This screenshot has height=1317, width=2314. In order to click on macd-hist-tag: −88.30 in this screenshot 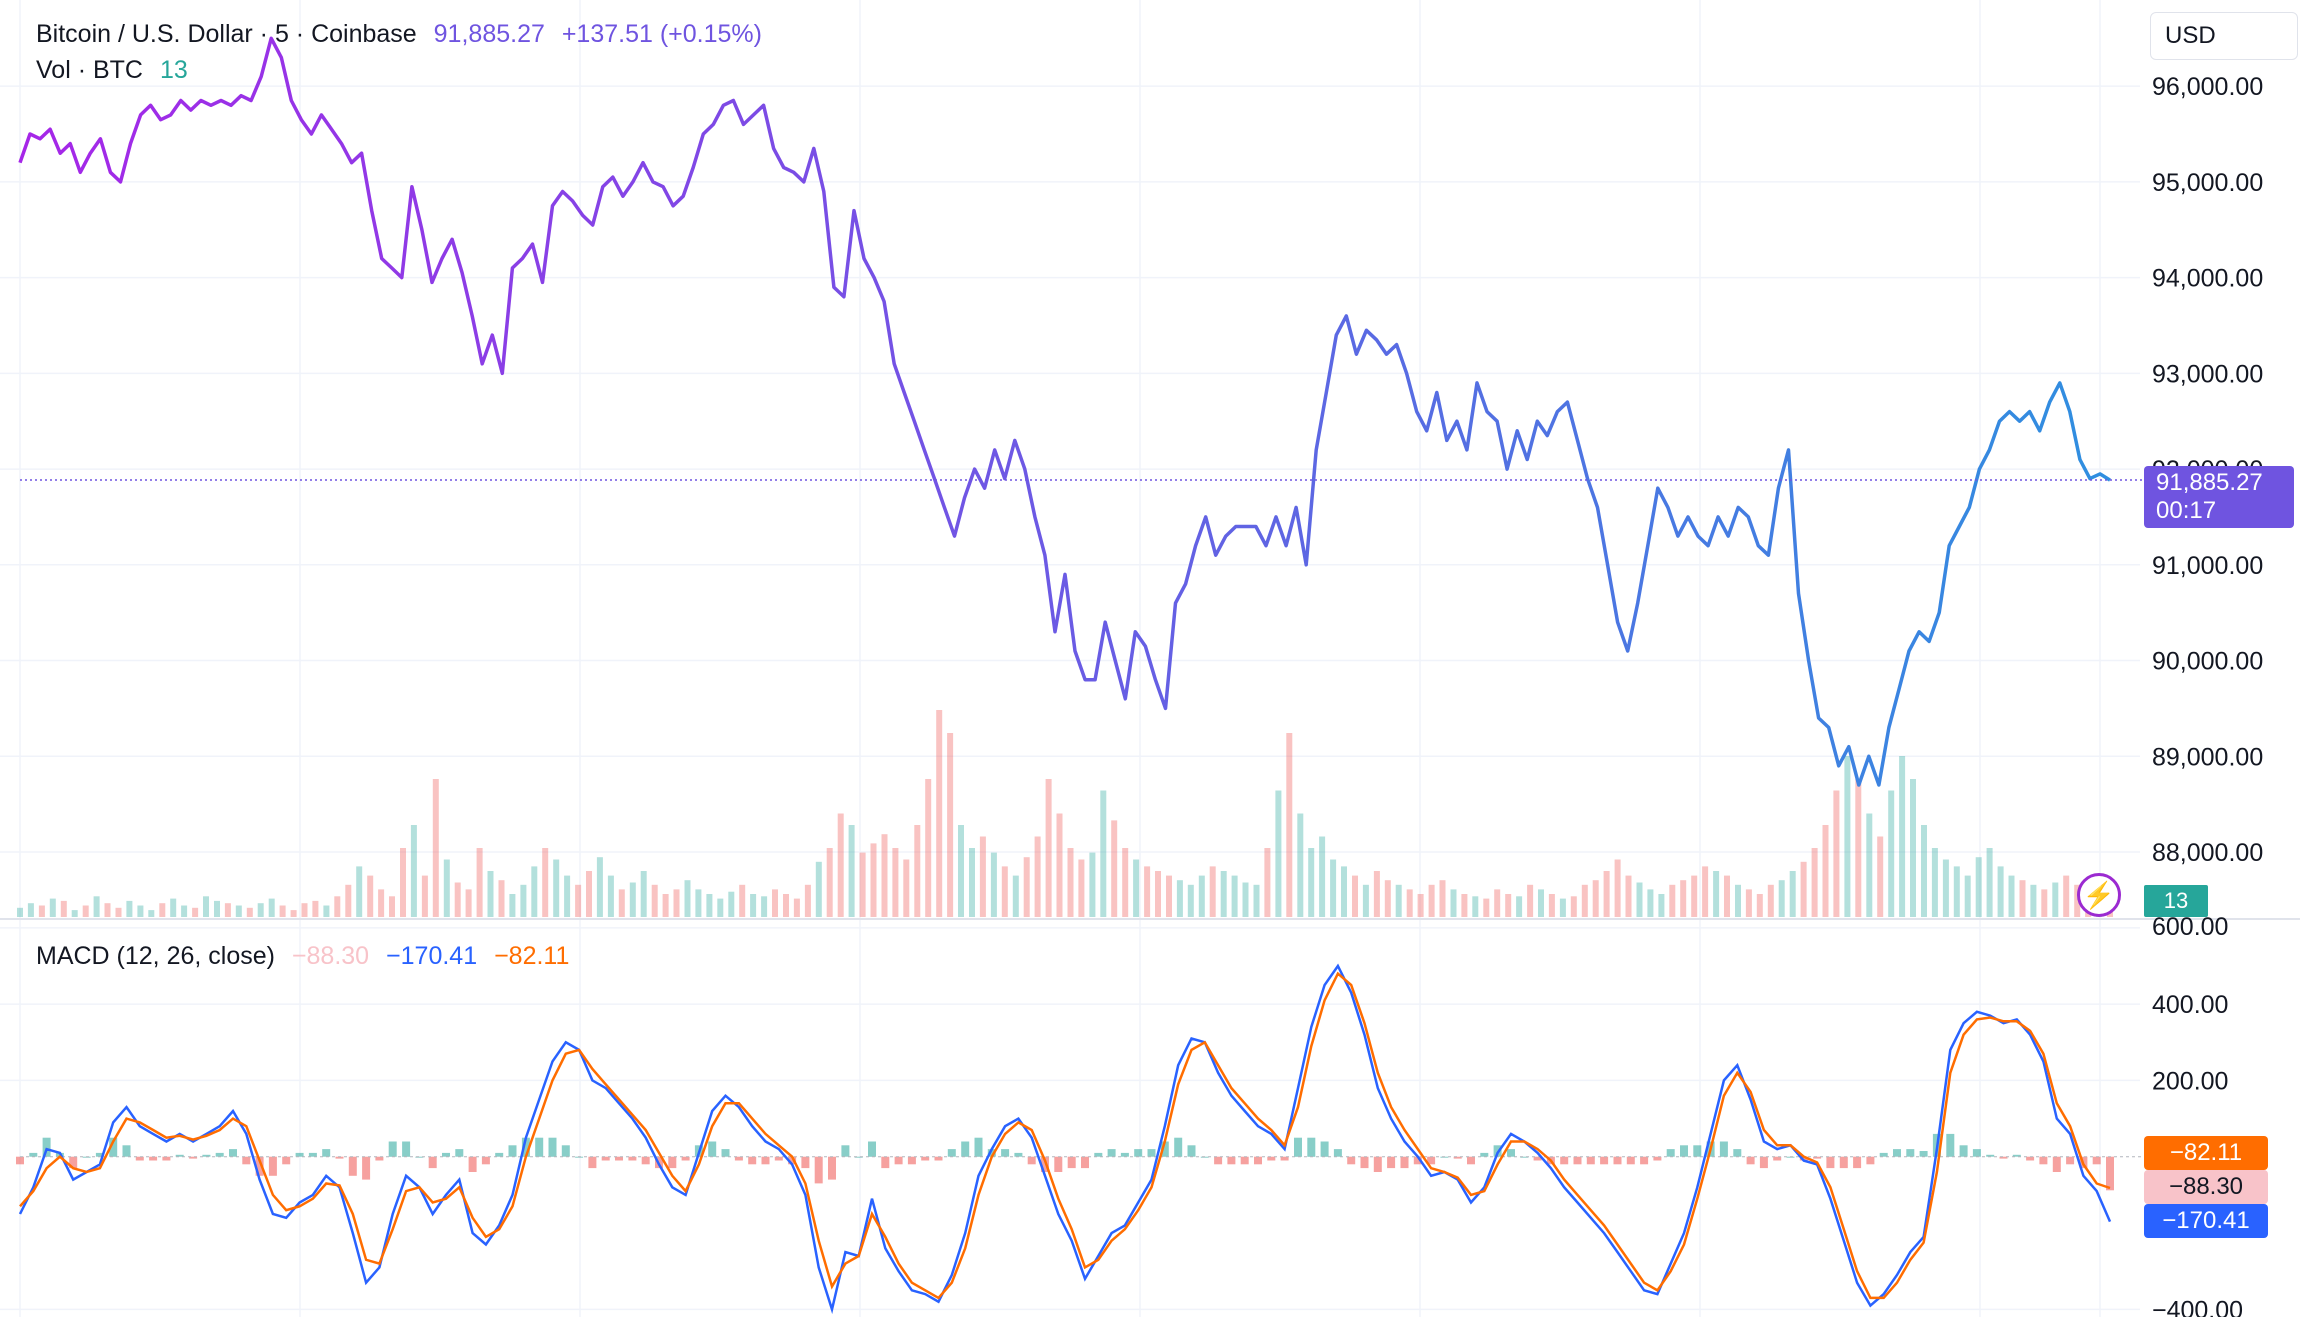, I will do `click(2206, 1187)`.